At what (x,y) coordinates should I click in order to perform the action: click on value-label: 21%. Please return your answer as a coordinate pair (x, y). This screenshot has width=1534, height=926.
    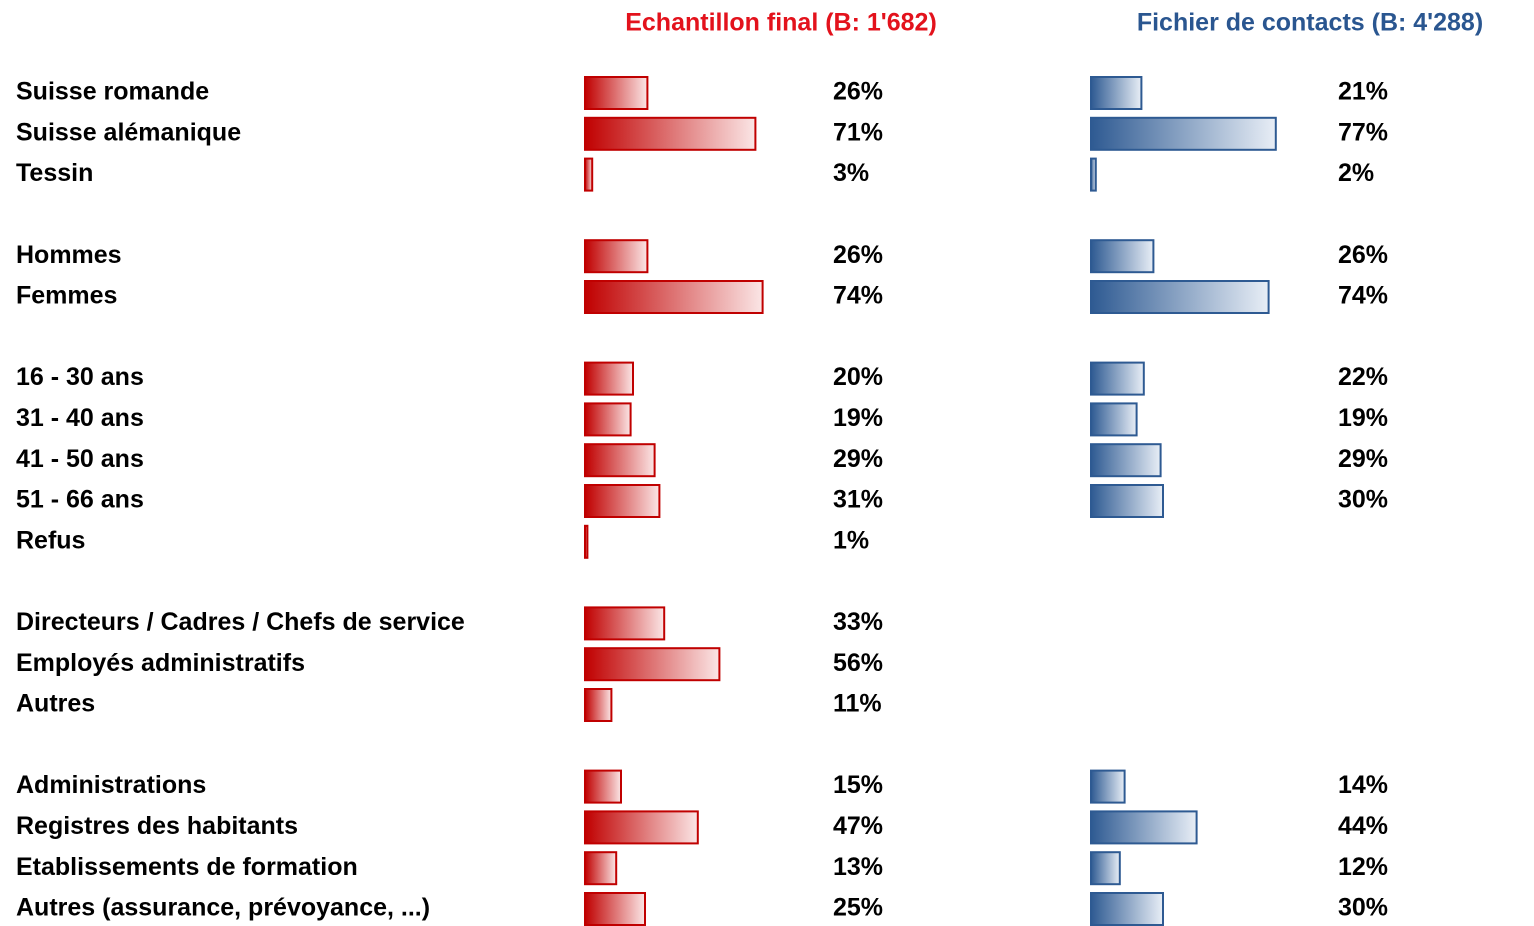
    Looking at the image, I should click on (1363, 92).